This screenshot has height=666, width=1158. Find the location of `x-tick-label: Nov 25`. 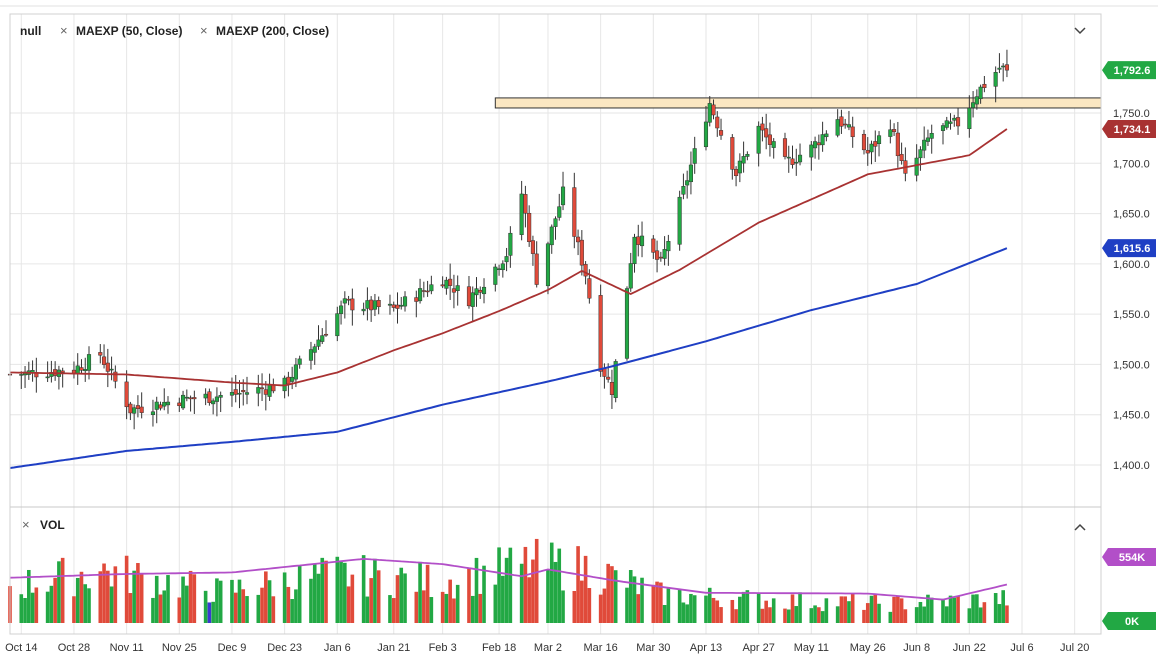

x-tick-label: Nov 25 is located at coordinates (179, 648).